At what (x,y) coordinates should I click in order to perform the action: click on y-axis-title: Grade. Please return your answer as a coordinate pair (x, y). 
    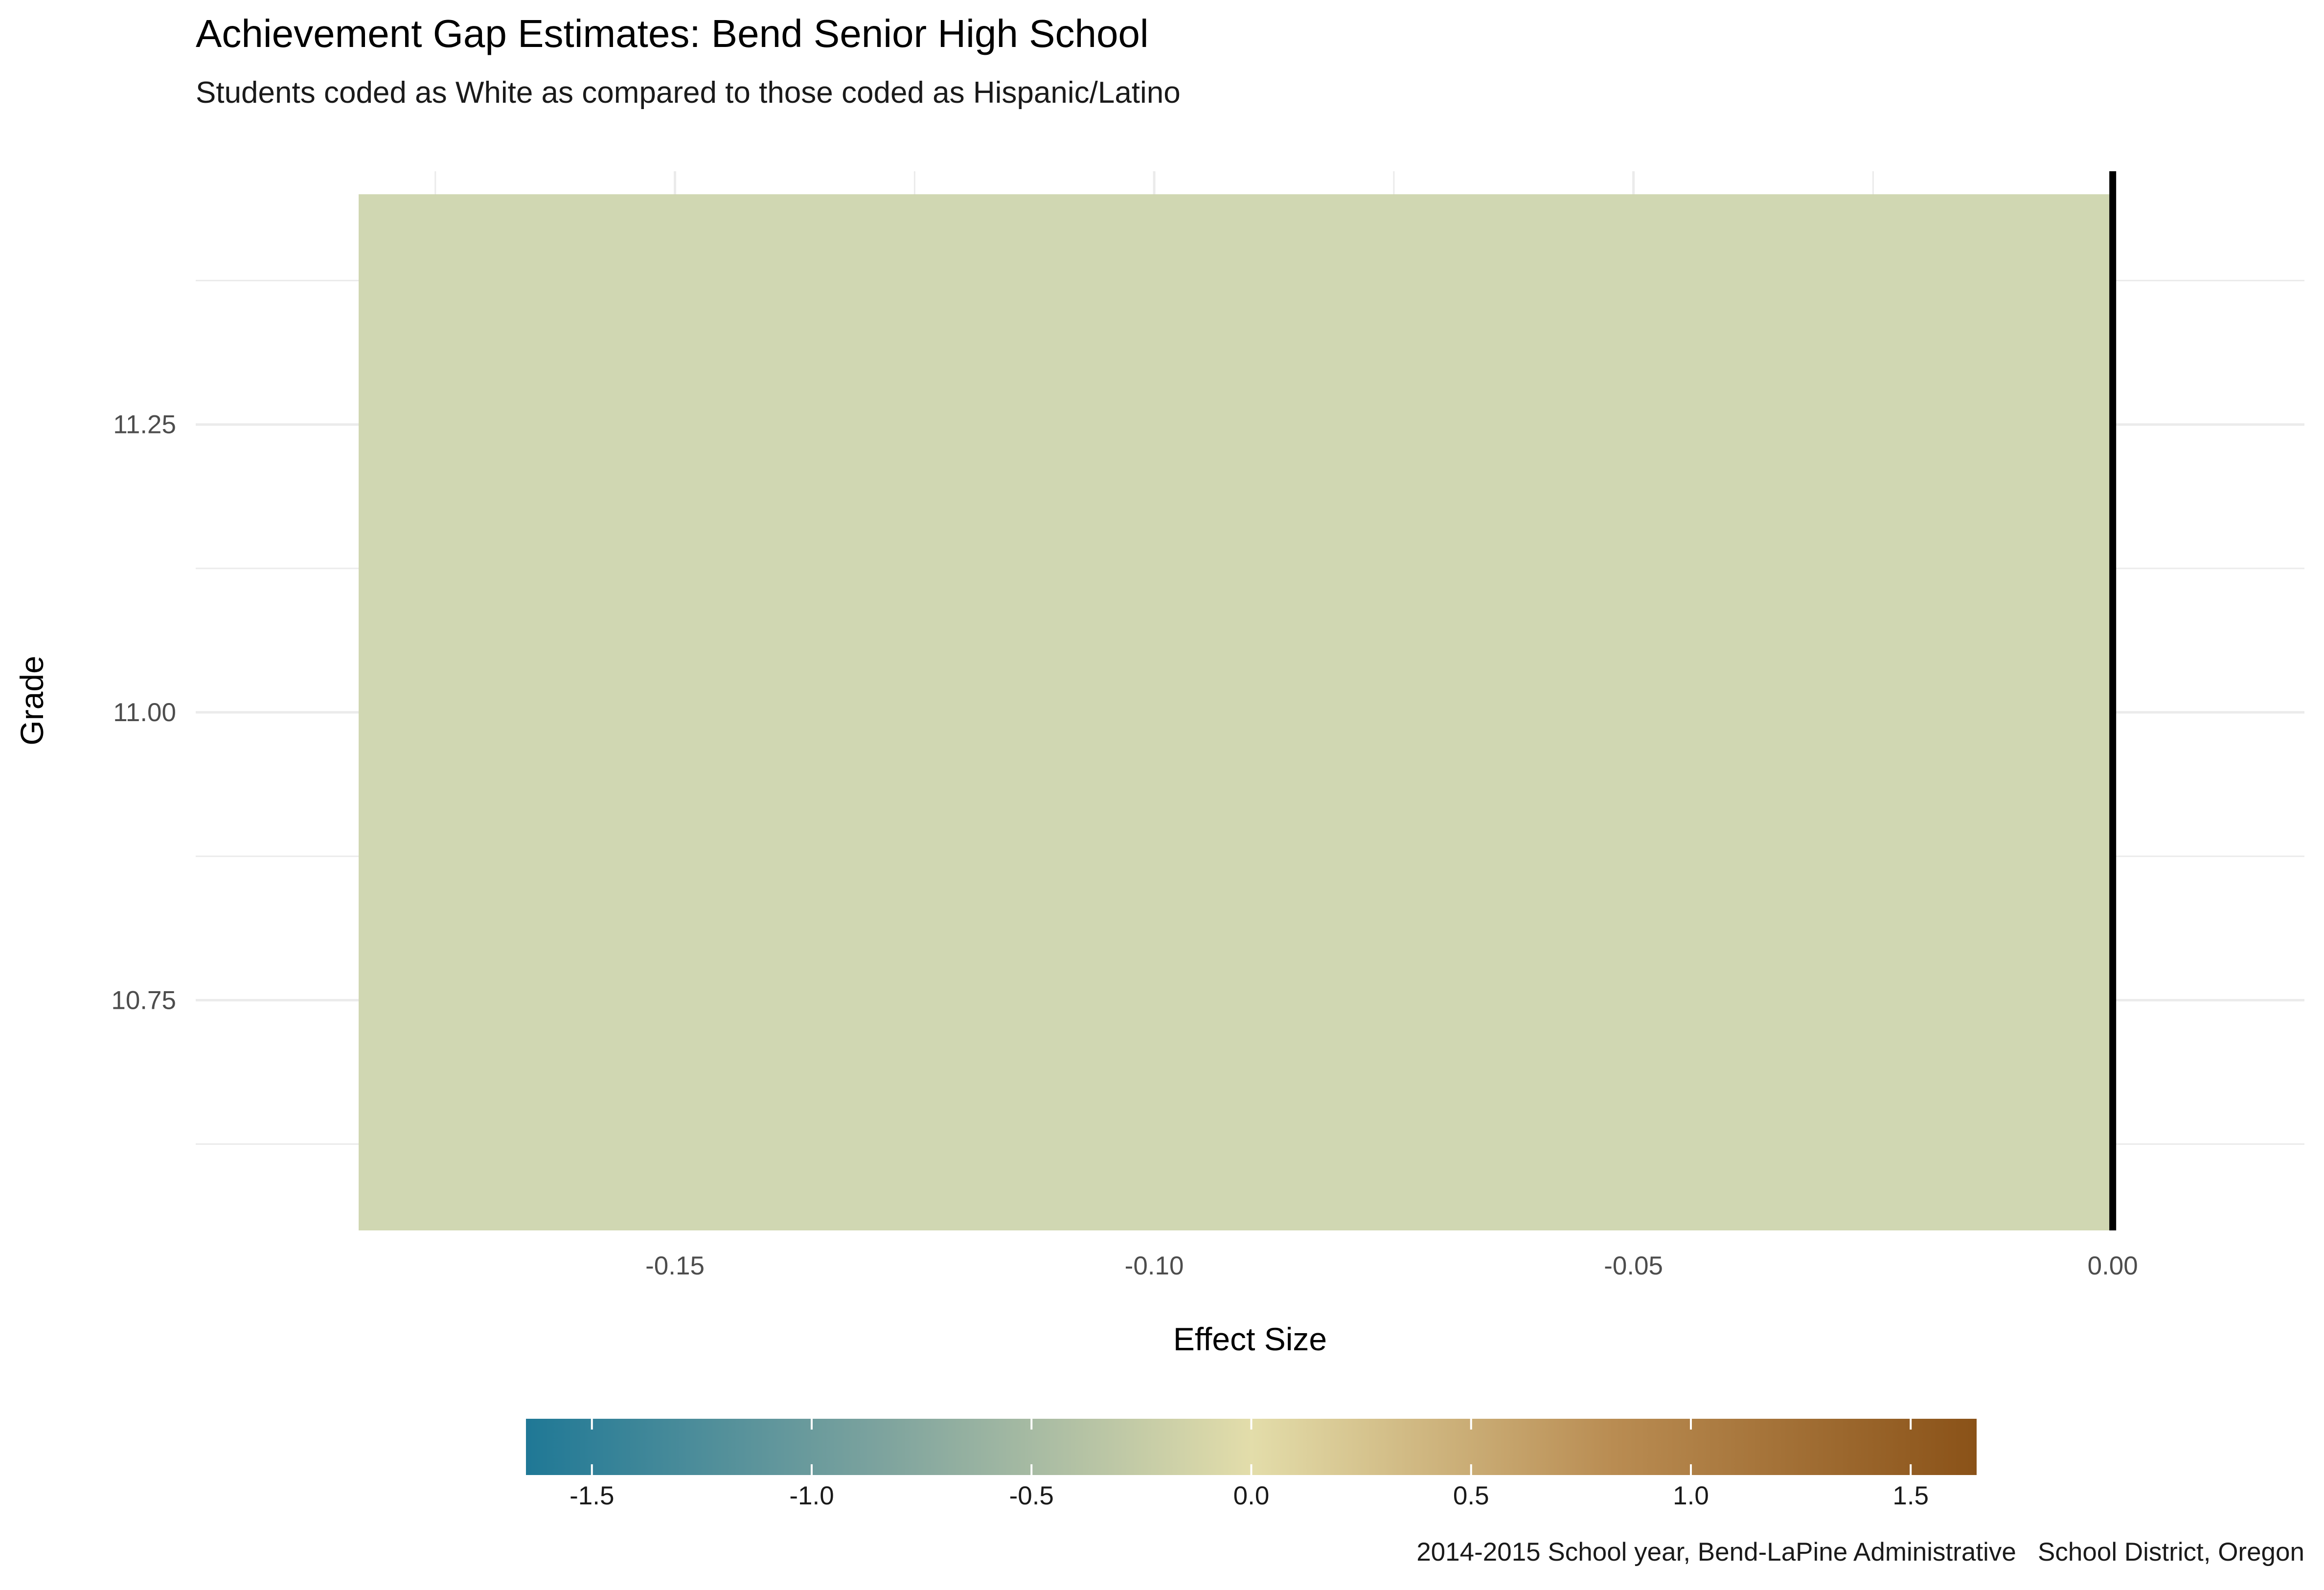
    Looking at the image, I should click on (32, 701).